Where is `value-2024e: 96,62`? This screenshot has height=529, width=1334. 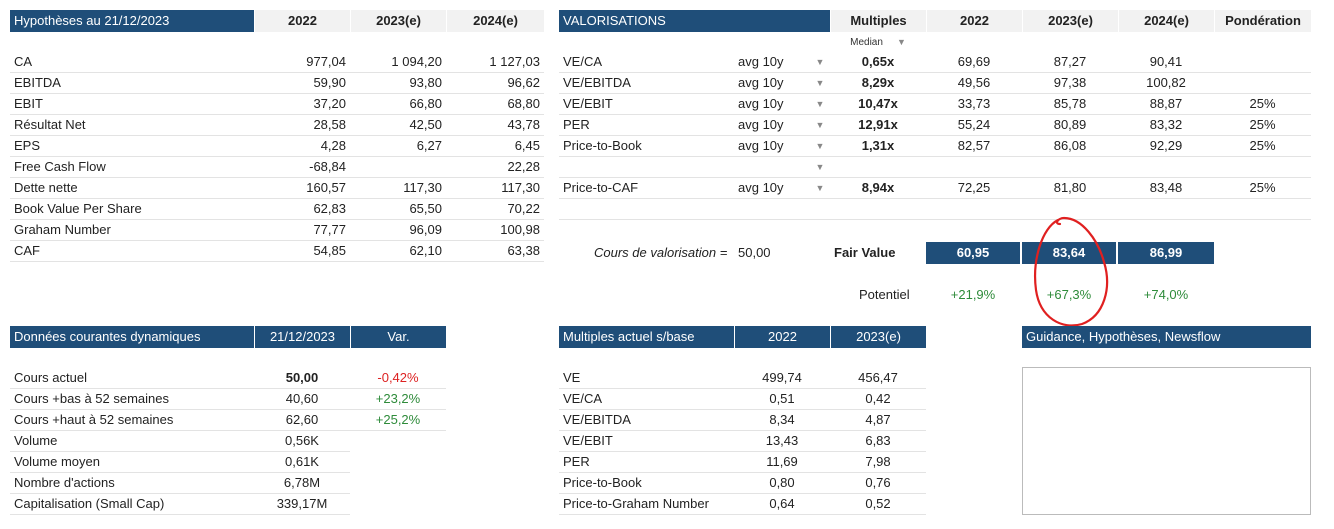 value-2024e: 96,62 is located at coordinates (523, 82).